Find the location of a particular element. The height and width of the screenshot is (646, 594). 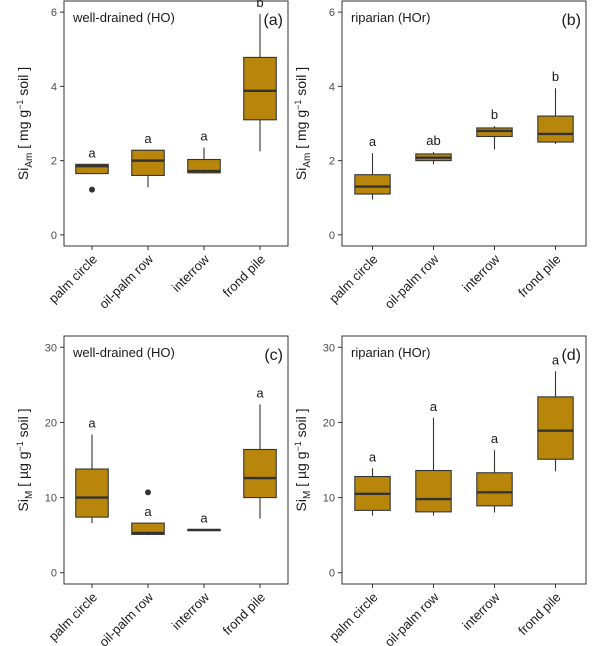

panel-label: (c) is located at coordinates (273, 355).